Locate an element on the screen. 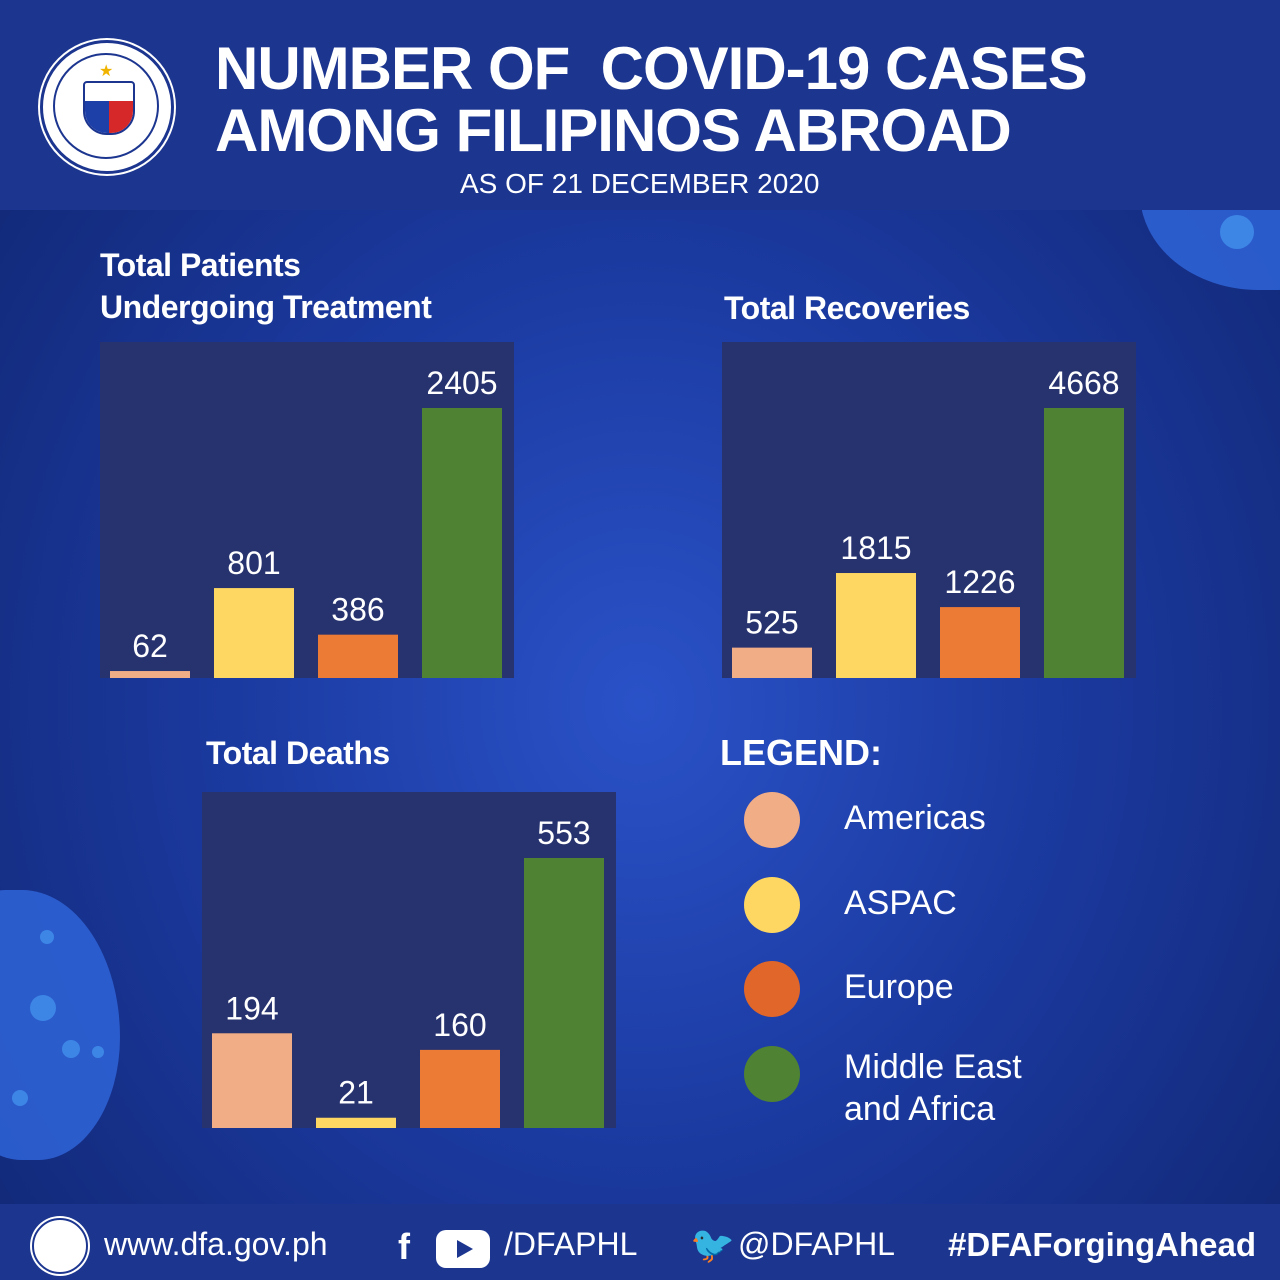 The height and width of the screenshot is (1280, 1280). legend-label: Americas is located at coordinates (915, 818).